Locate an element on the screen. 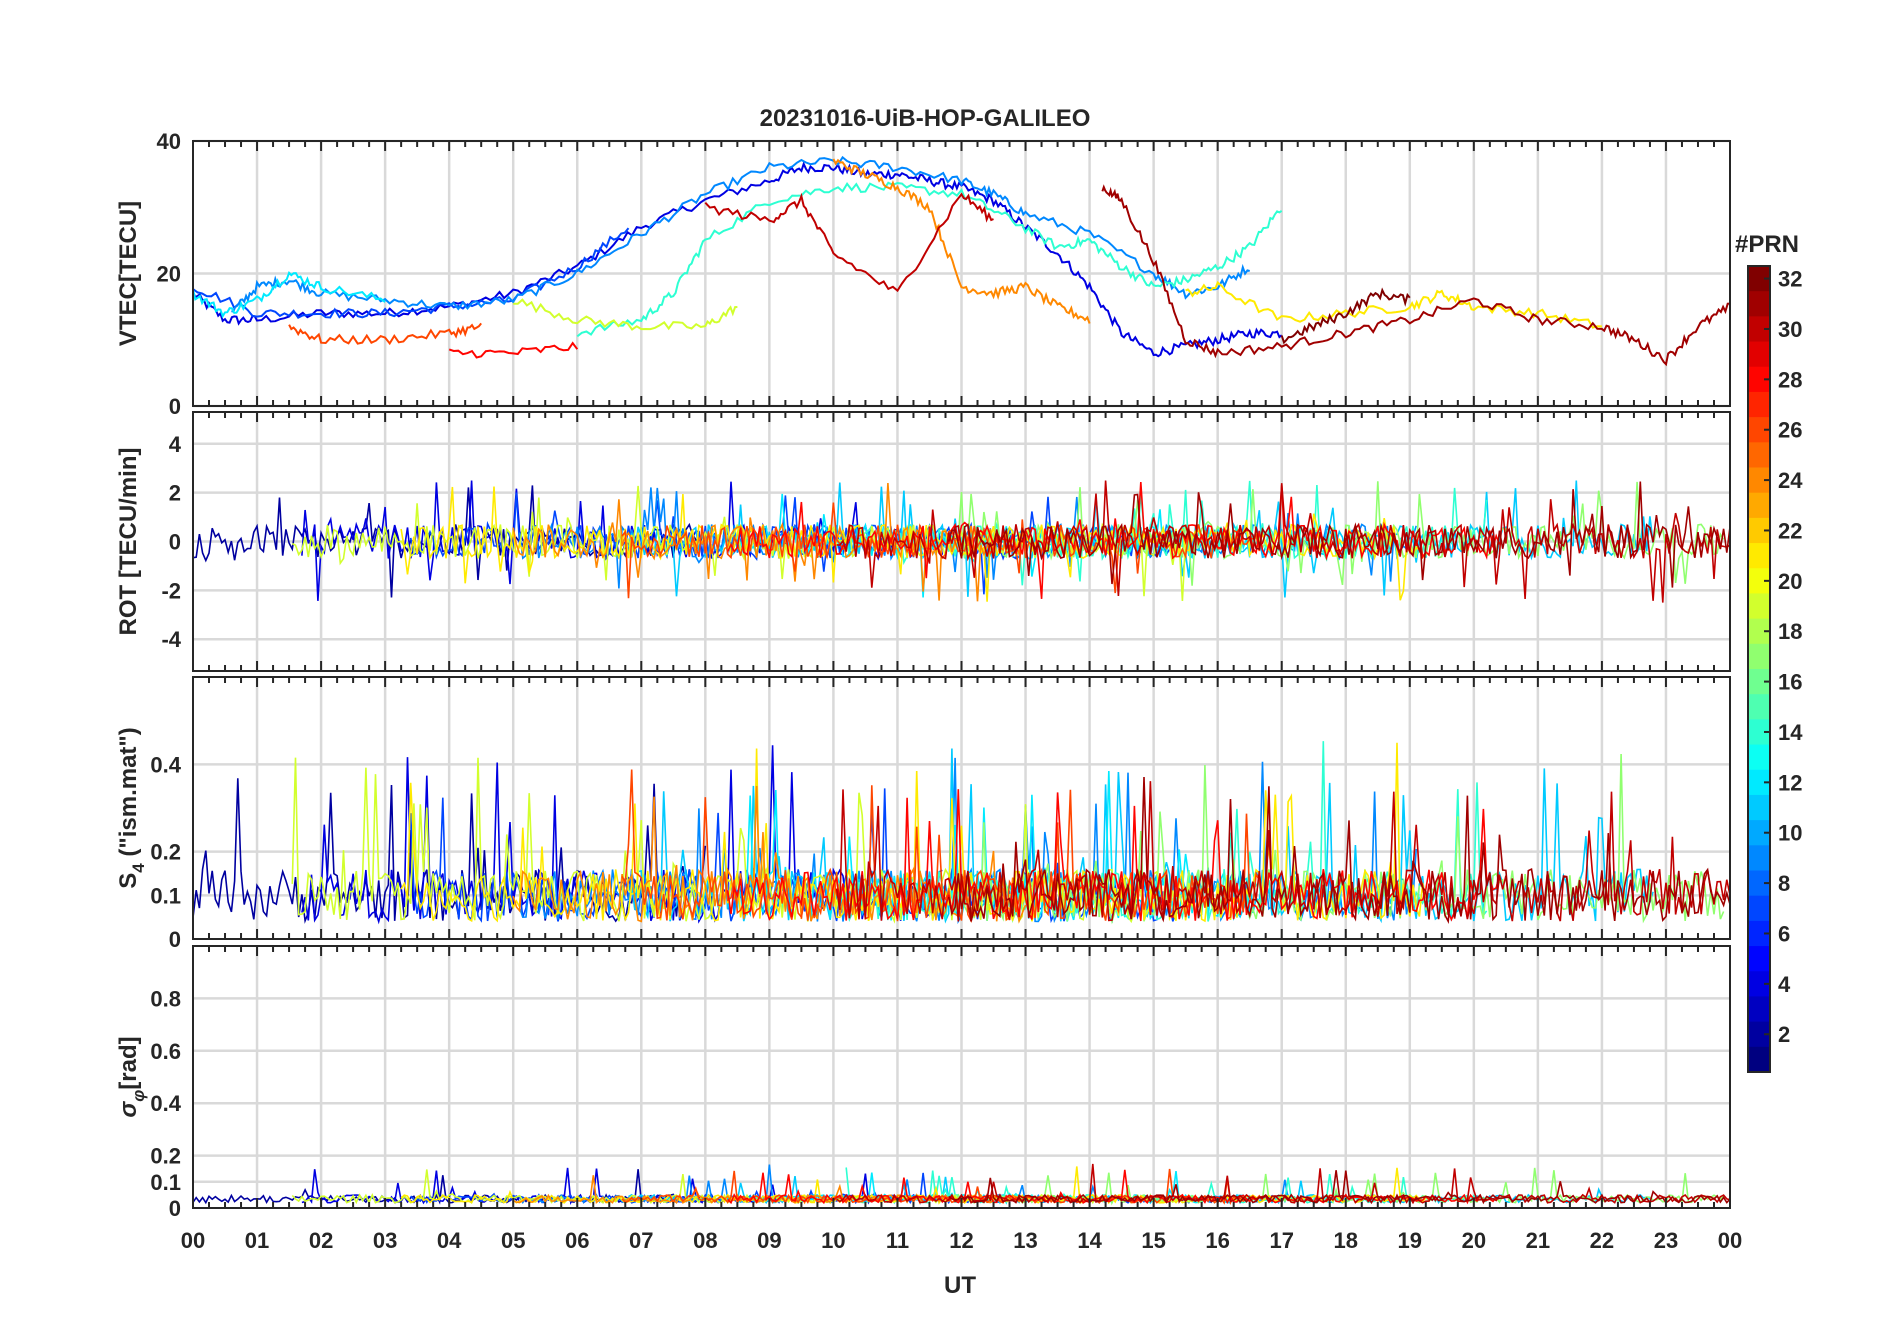 The width and height of the screenshot is (1902, 1330). x-tick-label: 15 is located at coordinates (1153, 1240).